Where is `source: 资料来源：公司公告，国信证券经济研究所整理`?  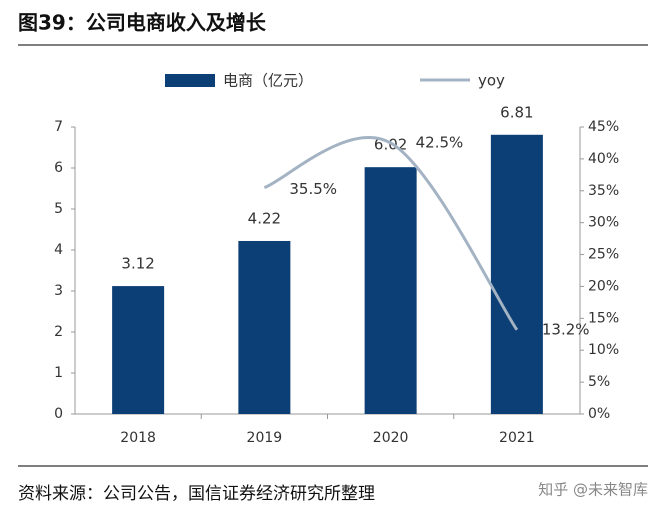 source: 资料来源：公司公告，国信证券经济研究所整理 is located at coordinates (196, 494).